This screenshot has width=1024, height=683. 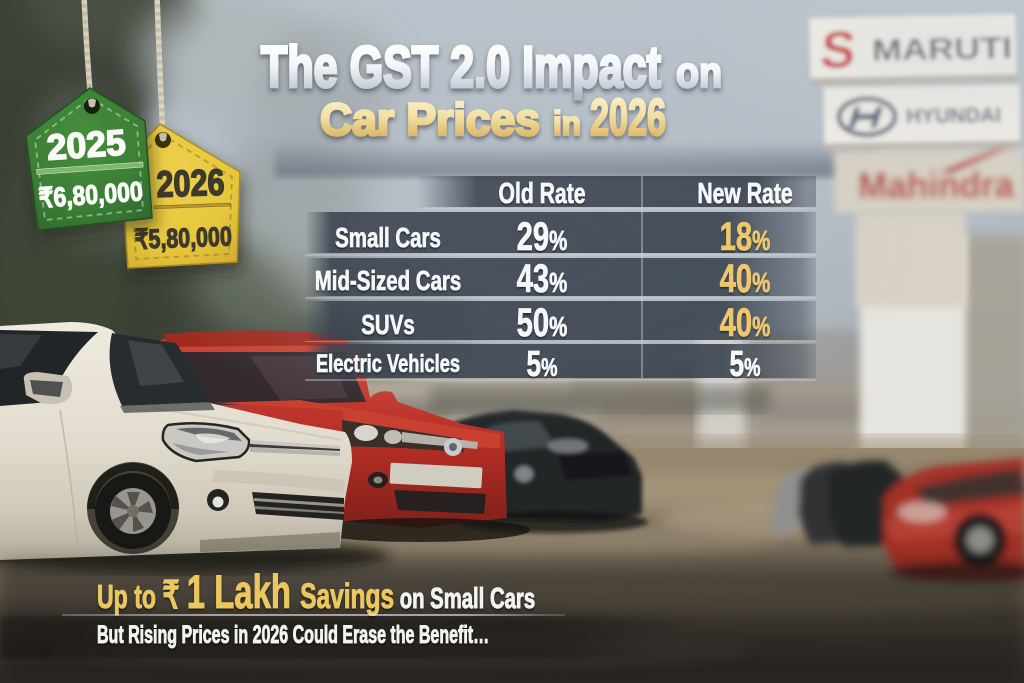 What do you see at coordinates (183, 237) in the screenshot?
I see `svg-text: ₹5,80,000` at bounding box center [183, 237].